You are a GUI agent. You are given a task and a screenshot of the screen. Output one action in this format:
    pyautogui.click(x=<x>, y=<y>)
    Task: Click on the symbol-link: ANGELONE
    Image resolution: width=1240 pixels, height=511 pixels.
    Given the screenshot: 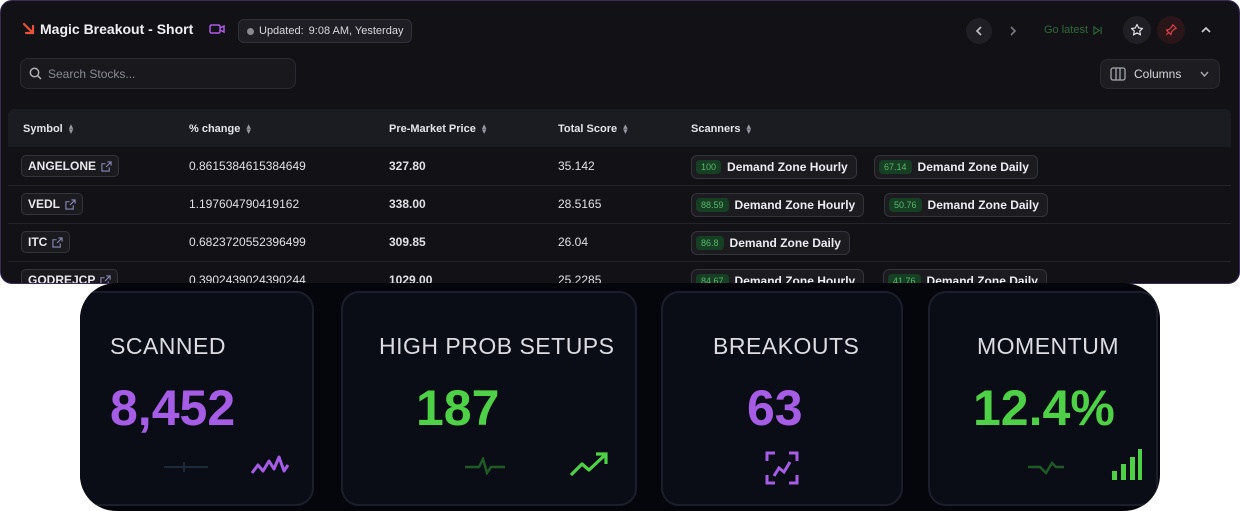 What is the action you would take?
    pyautogui.click(x=70, y=166)
    